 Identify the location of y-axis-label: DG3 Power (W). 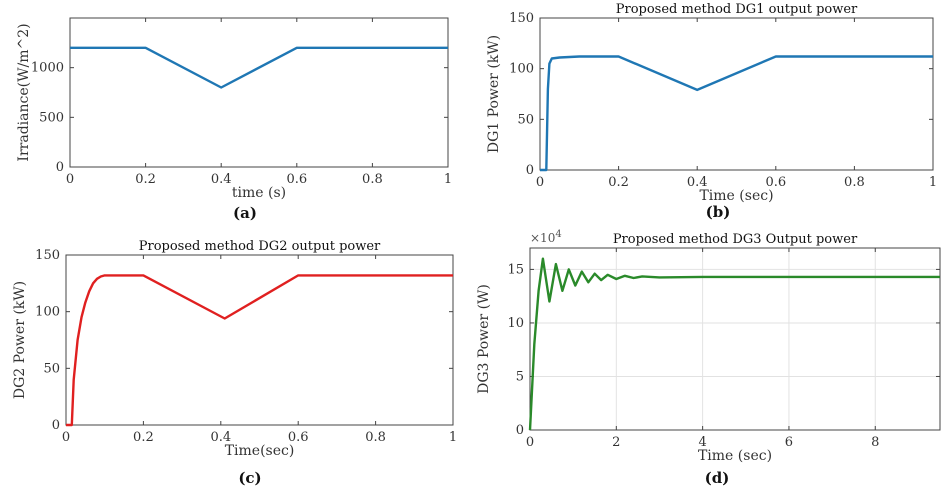
(484, 339).